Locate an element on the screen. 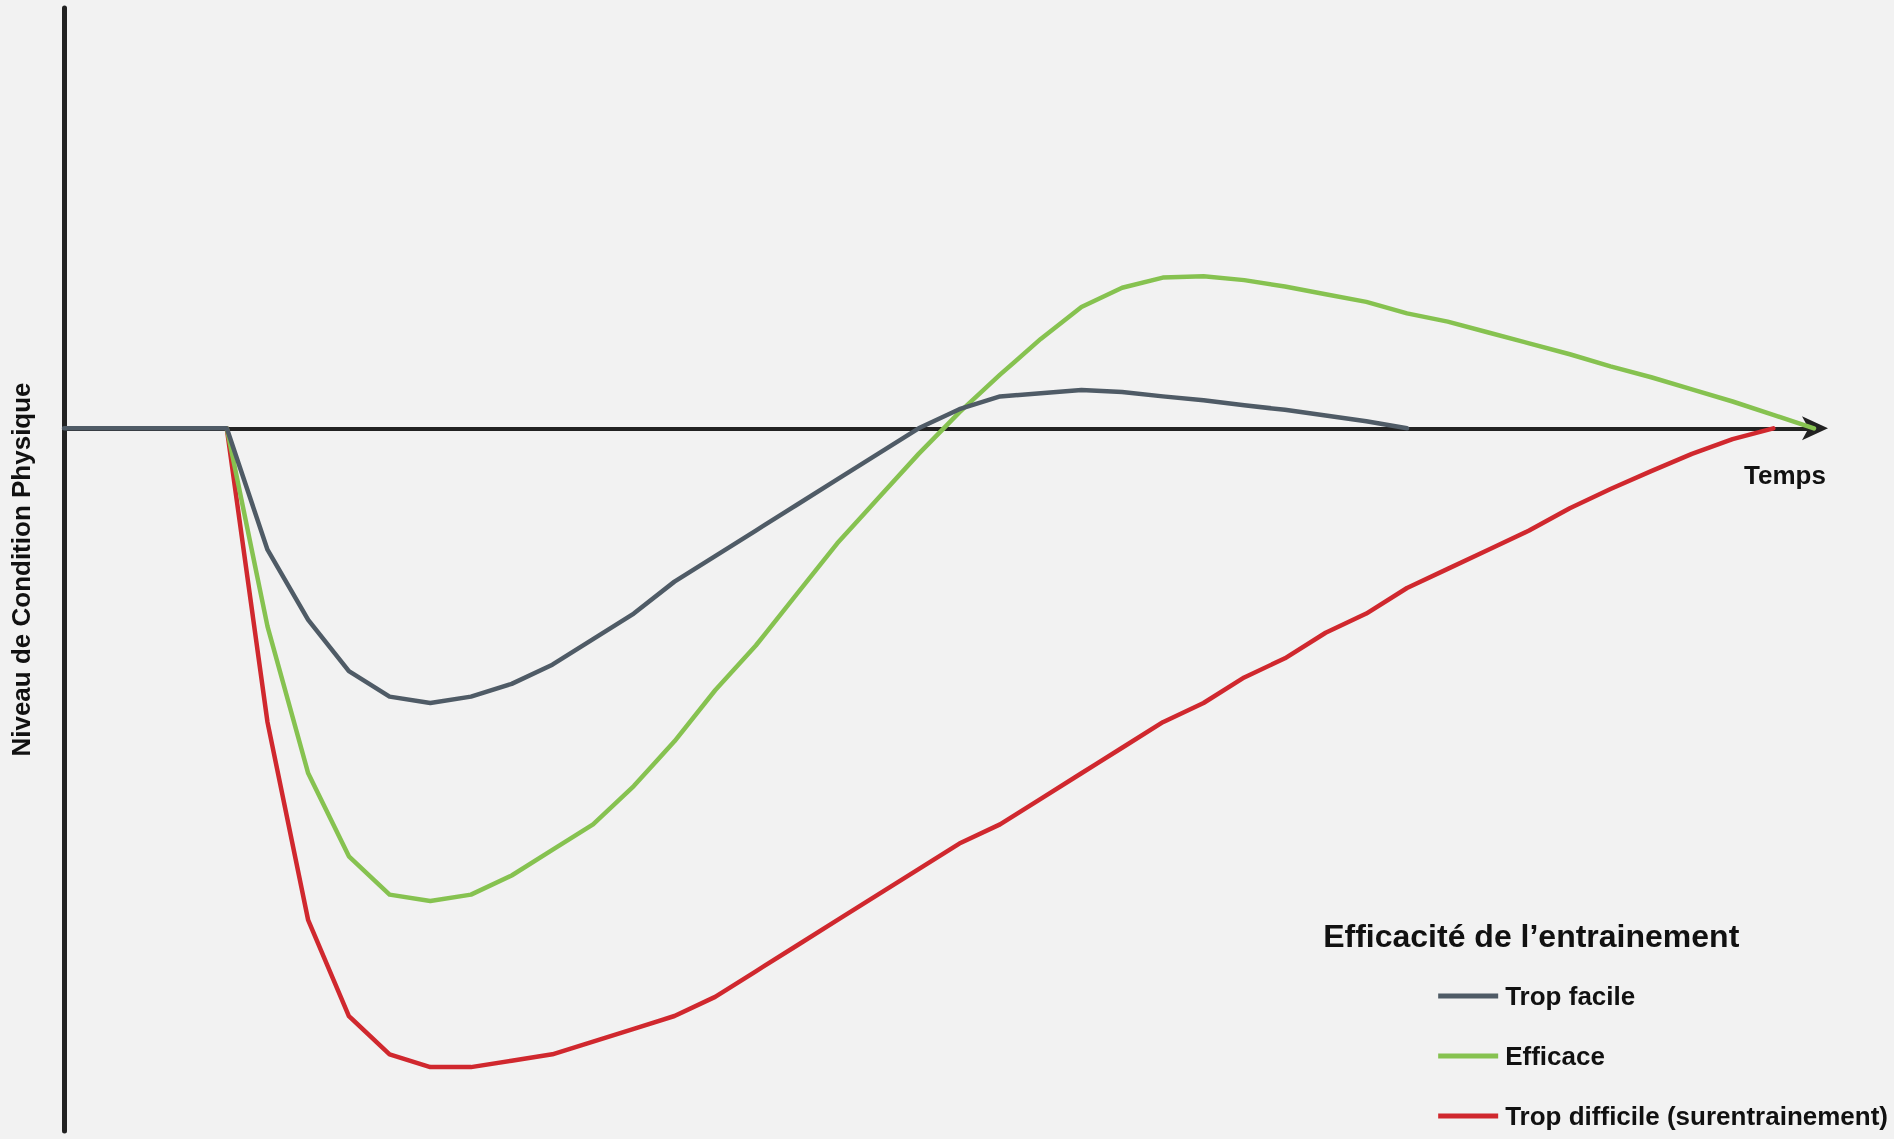 The height and width of the screenshot is (1139, 1894). legend-label: Trop facile is located at coordinates (1570, 996).